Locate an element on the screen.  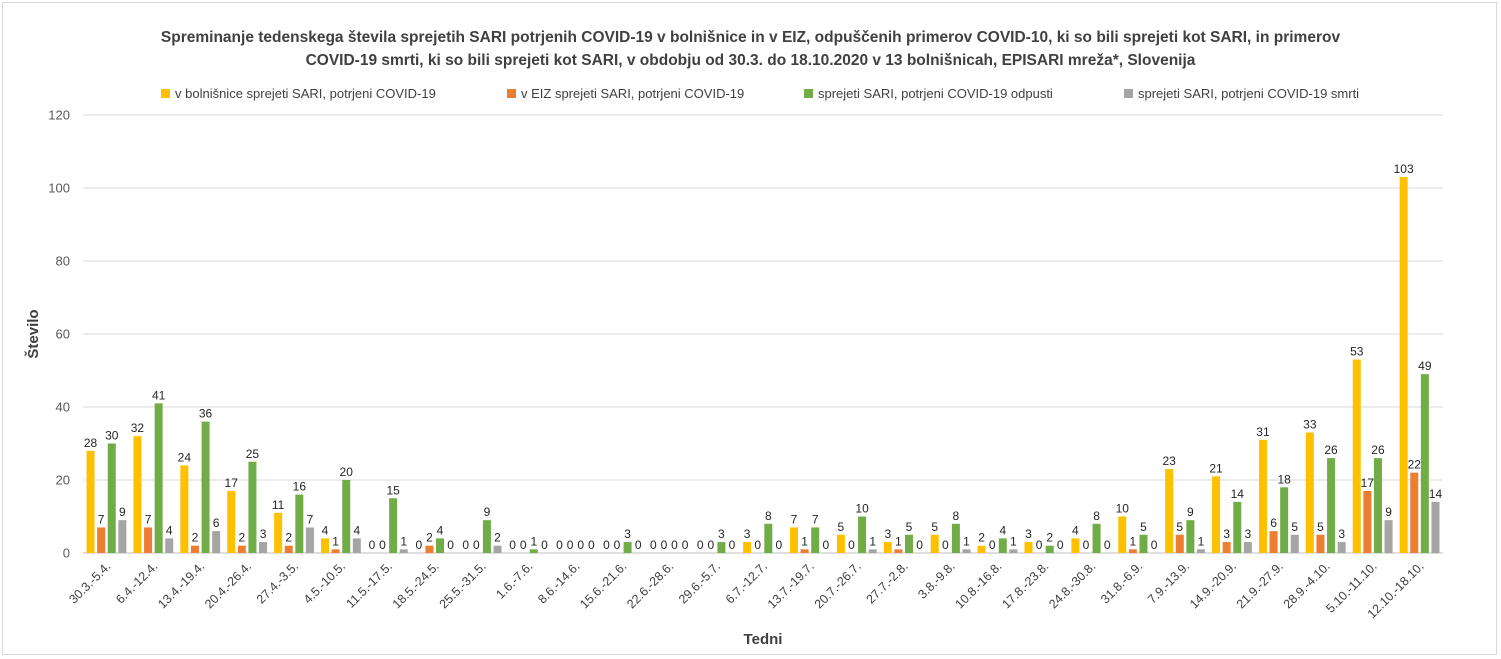
bar-s0-c23 is located at coordinates (1169, 511).